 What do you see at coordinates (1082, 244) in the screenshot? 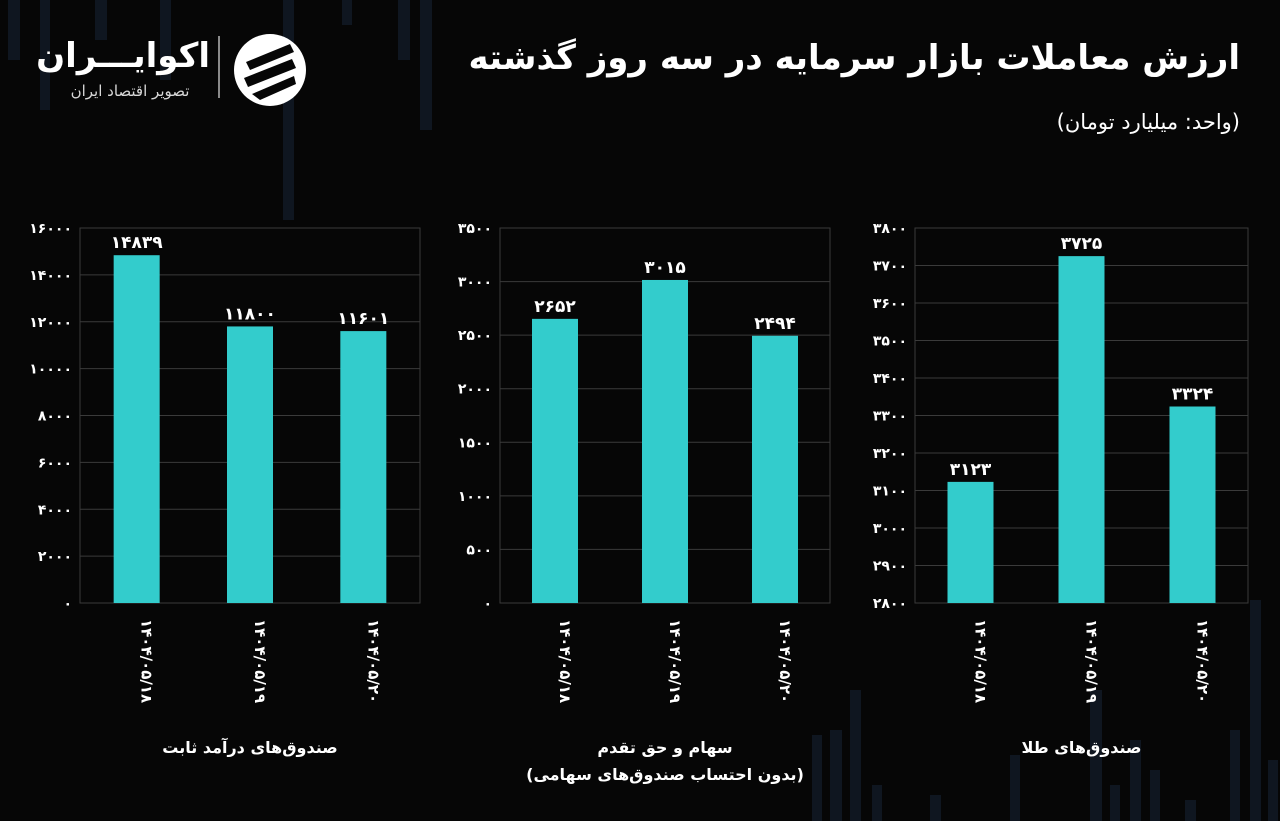
I see `data-label: ۳۷۲۵` at bounding box center [1082, 244].